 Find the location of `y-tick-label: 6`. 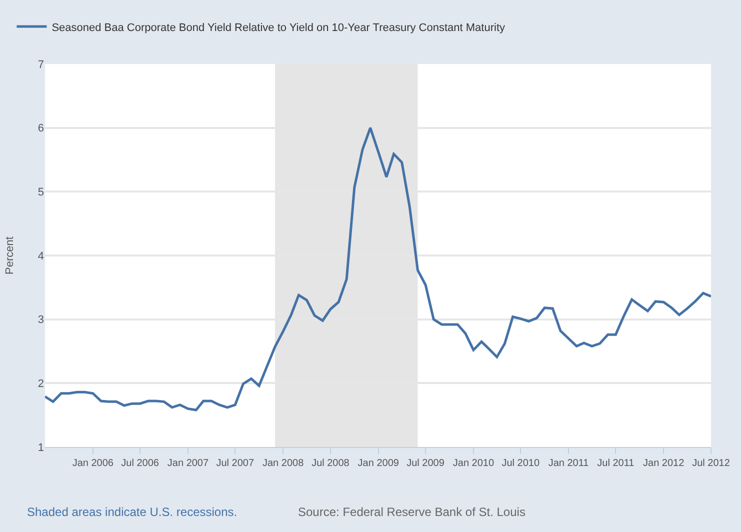

y-tick-label: 6 is located at coordinates (41, 128).